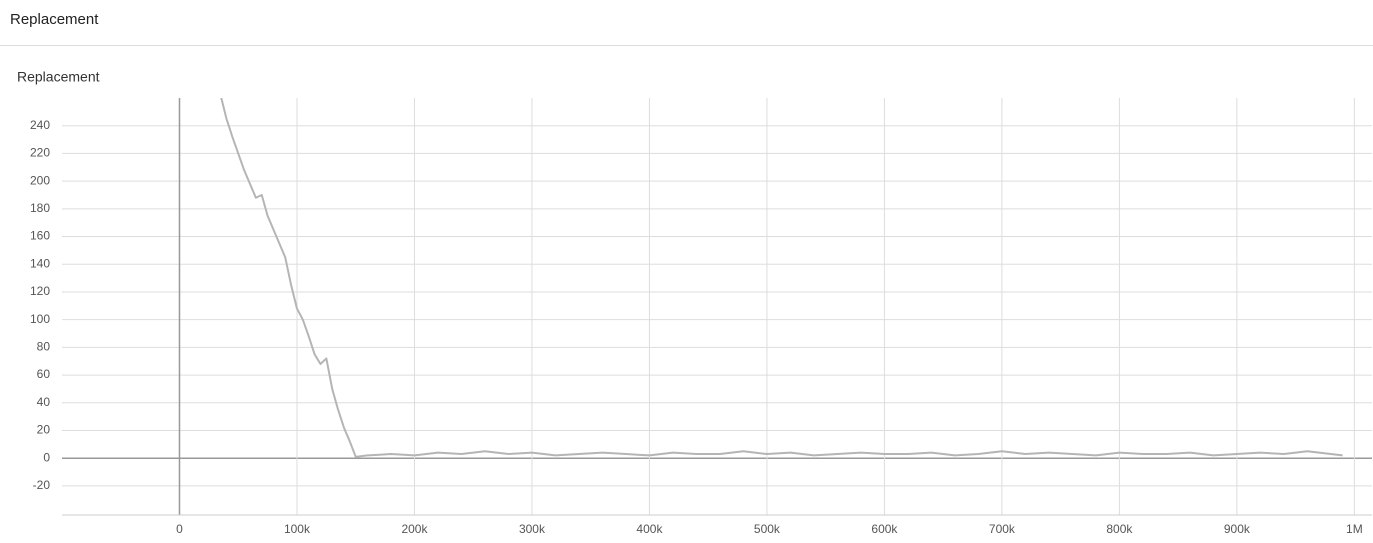  What do you see at coordinates (414, 529) in the screenshot?
I see `x-tick-label: 200k` at bounding box center [414, 529].